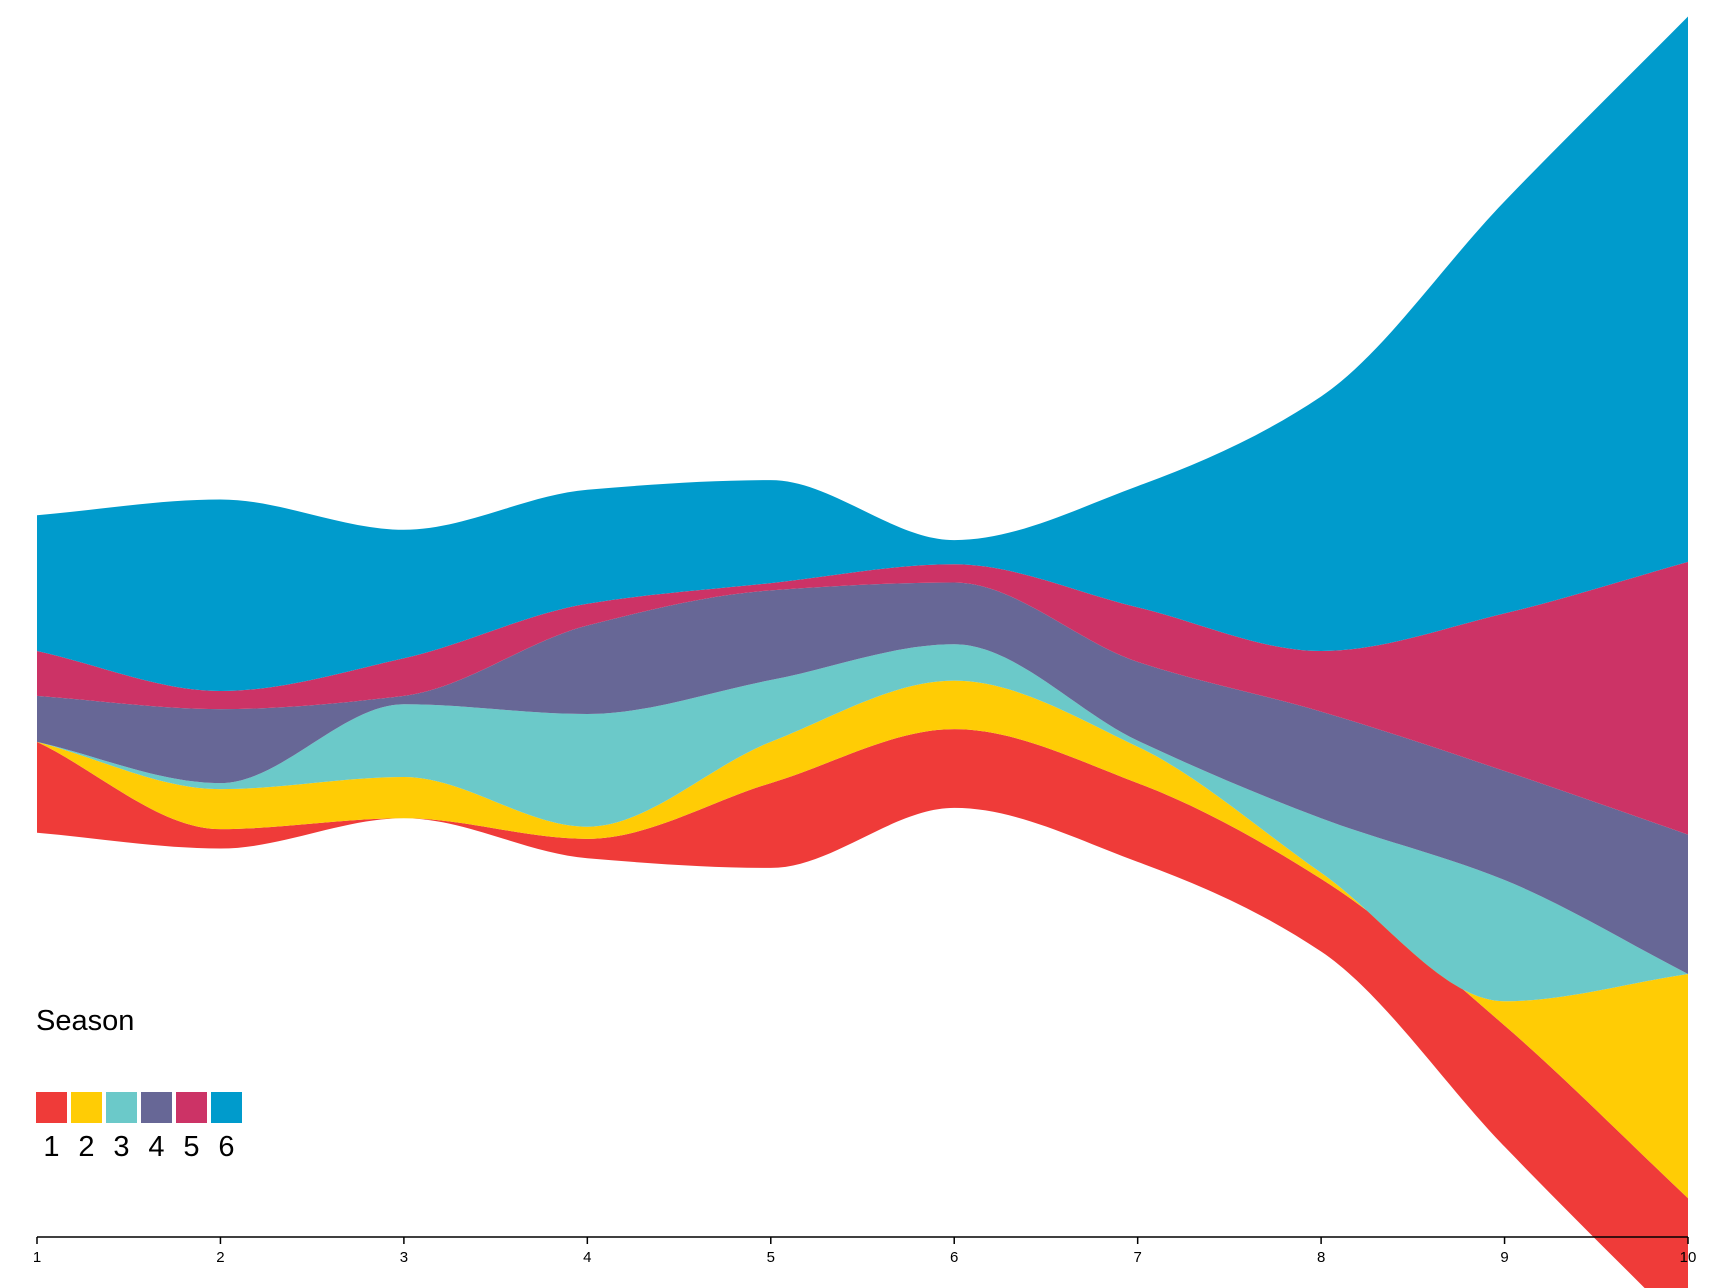 The height and width of the screenshot is (1288, 1714). Describe the element at coordinates (85, 1021) in the screenshot. I see `legend-title: Season` at that location.